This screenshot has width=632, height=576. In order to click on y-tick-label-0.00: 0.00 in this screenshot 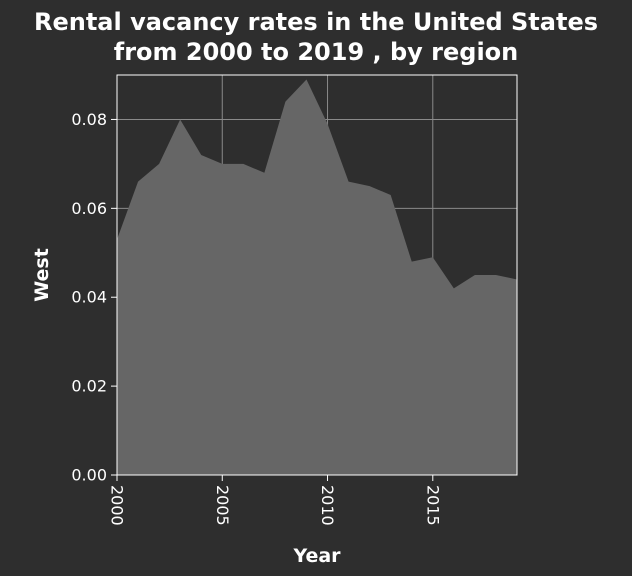, I will do `click(89, 475)`.